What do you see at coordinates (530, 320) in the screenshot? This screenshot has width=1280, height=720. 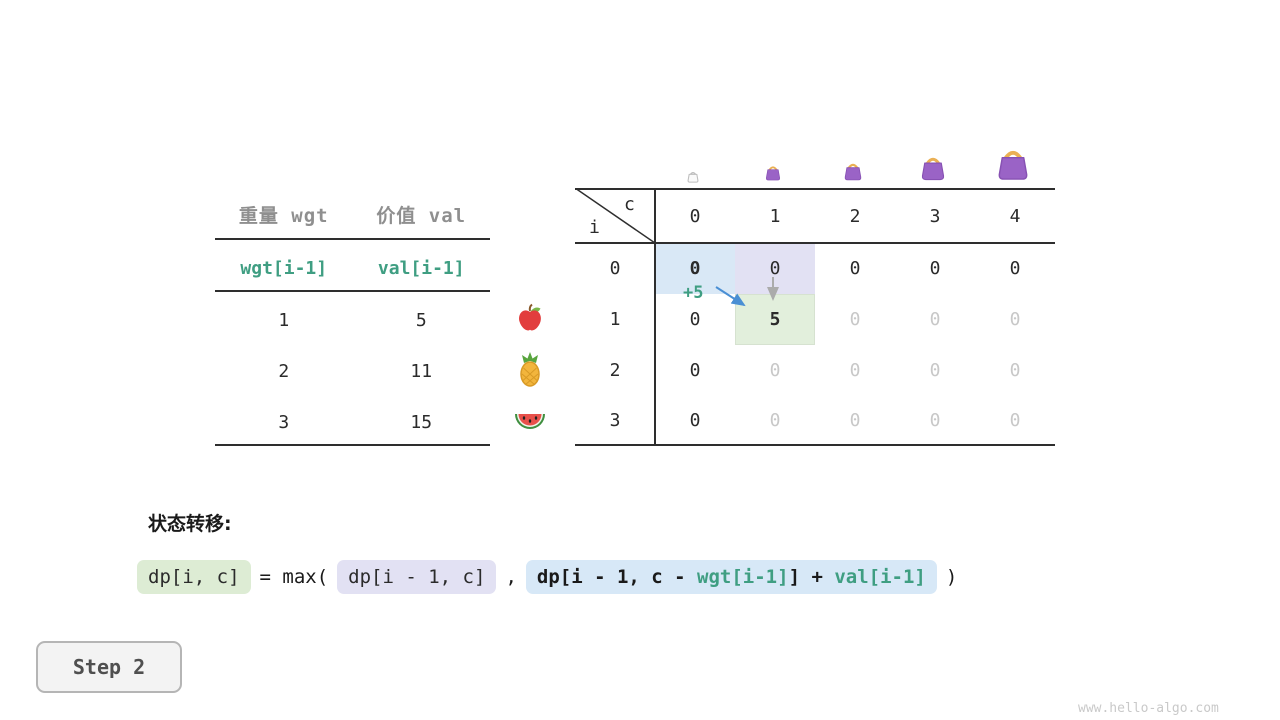 I see `apple-icon` at bounding box center [530, 320].